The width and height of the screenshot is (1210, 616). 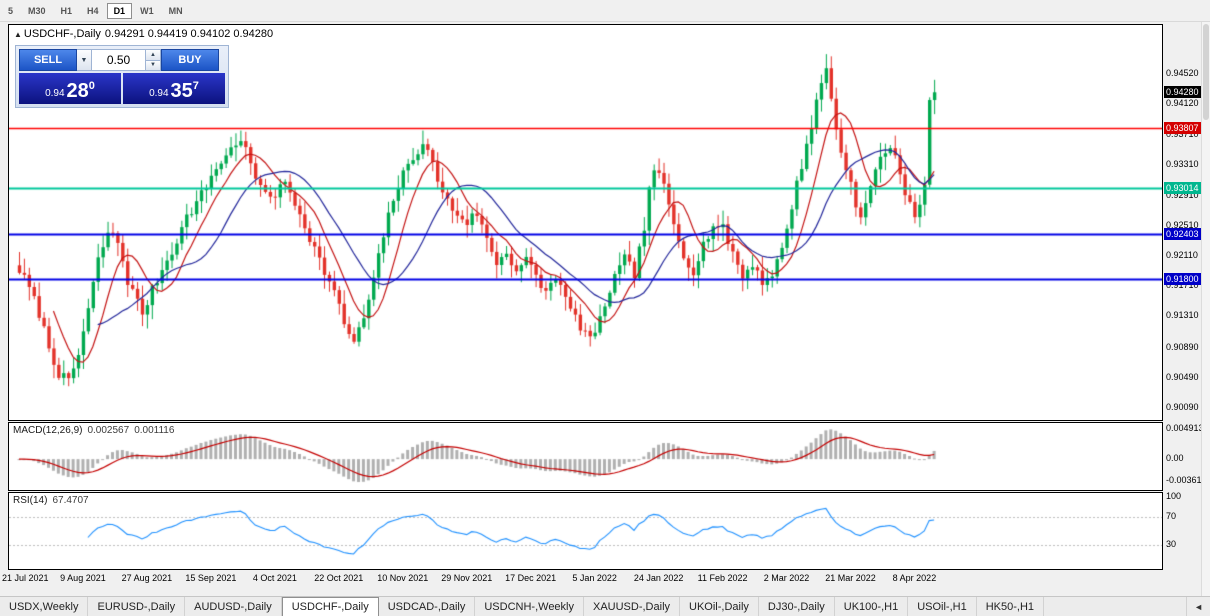 I want to click on timeframe-button-mn: MN, so click(x=175, y=10).